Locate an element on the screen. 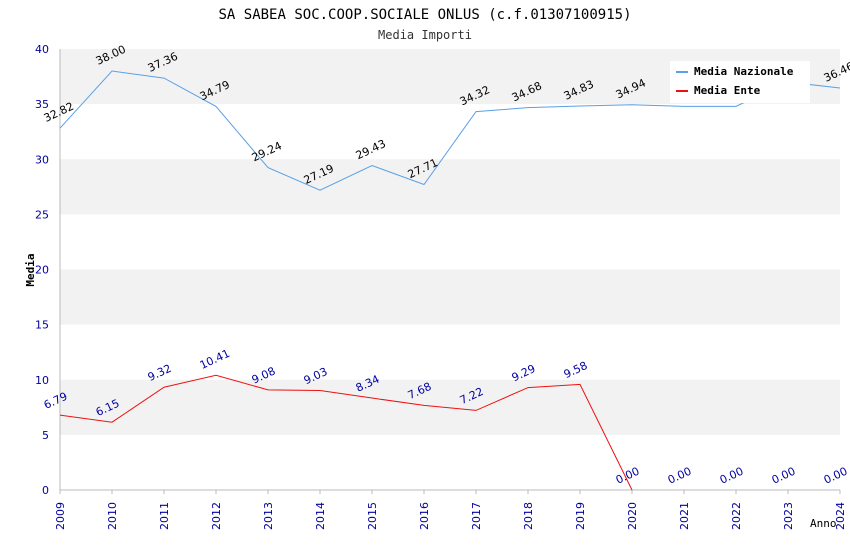  x-tick-label: 2010 is located at coordinates (112, 516).